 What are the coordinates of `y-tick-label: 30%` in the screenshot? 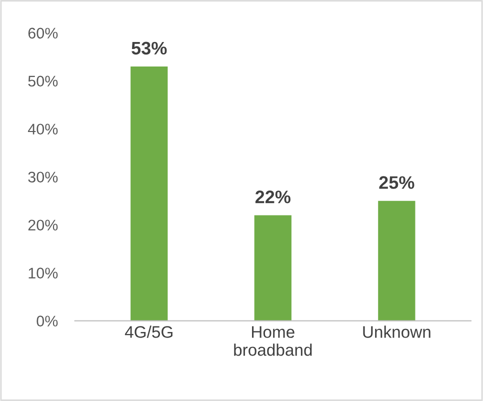 It's located at (43, 177).